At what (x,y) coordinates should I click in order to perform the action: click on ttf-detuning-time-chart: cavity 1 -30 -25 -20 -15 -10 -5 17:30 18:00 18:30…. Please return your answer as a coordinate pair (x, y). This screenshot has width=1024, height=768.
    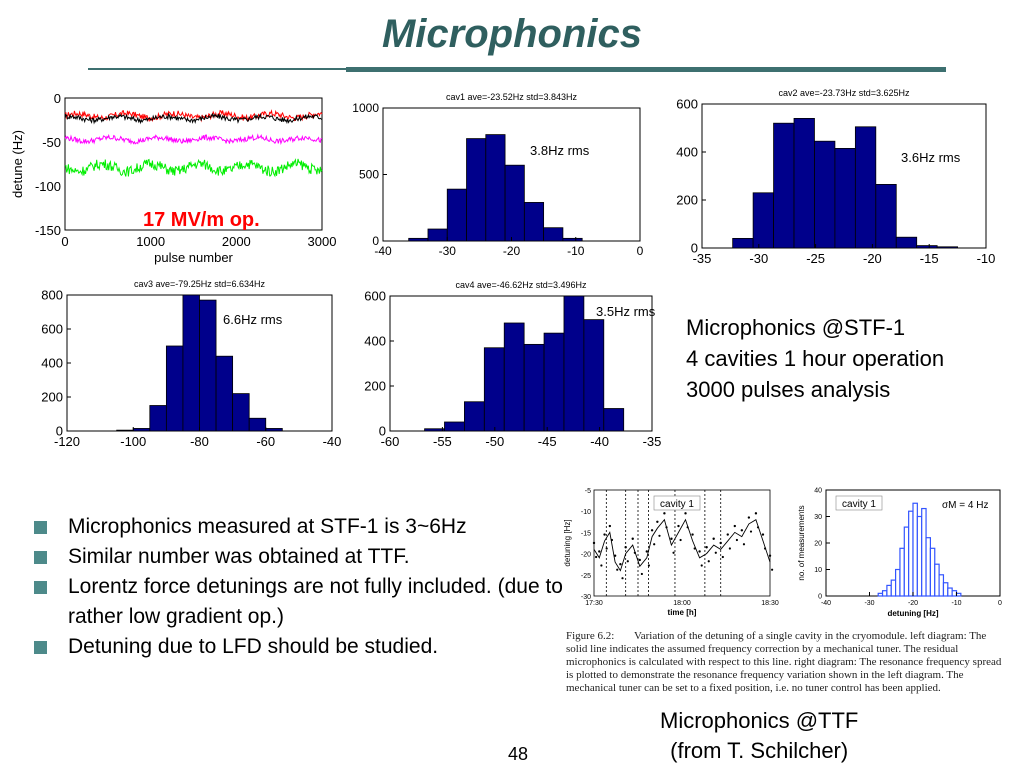
    Looking at the image, I should click on (671, 552).